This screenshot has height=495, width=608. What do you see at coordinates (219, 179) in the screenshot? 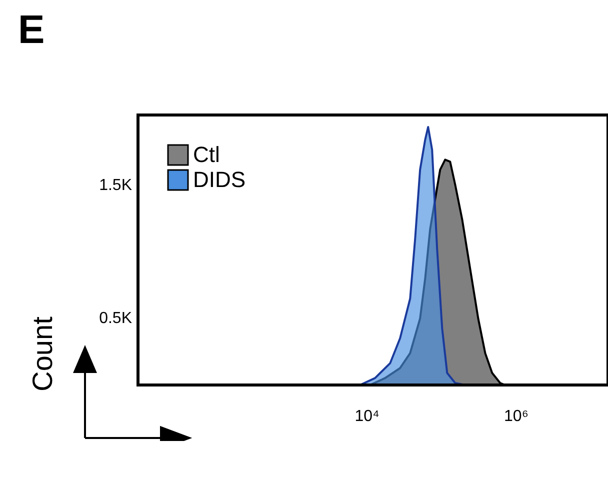
I see `legend-label: DIDS` at bounding box center [219, 179].